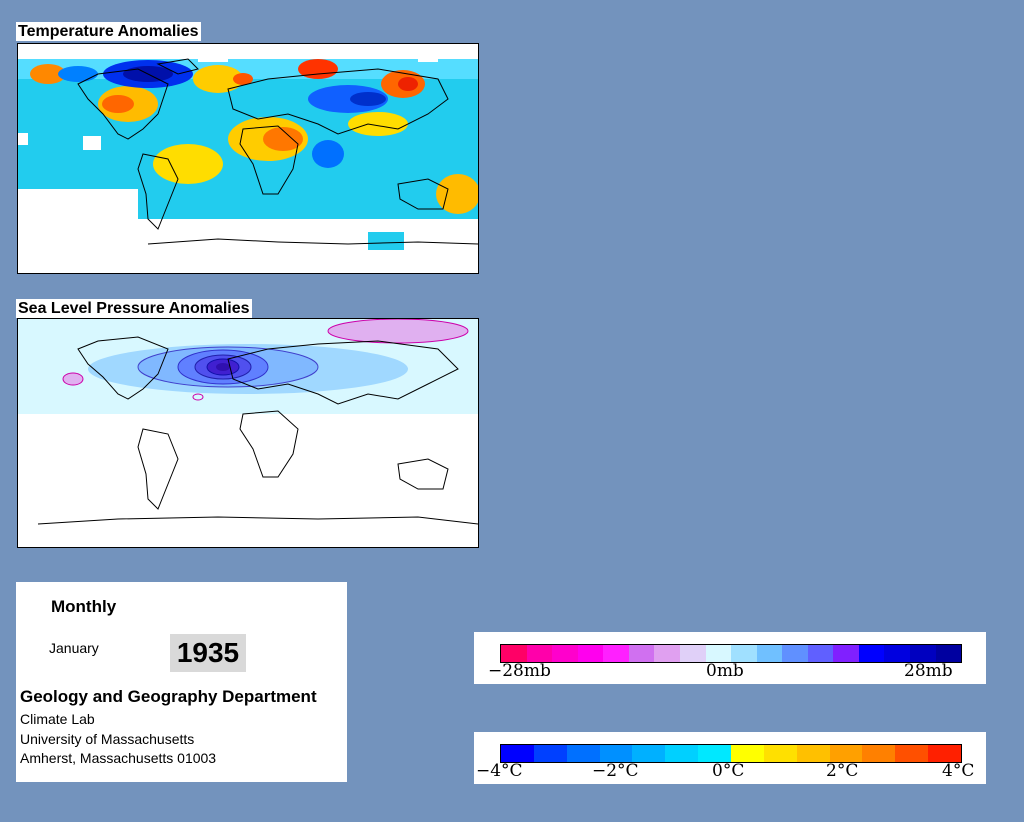 The height and width of the screenshot is (822, 1024). I want to click on pressure-panel-title: Sea Level Pressure Anomalies, so click(134, 308).